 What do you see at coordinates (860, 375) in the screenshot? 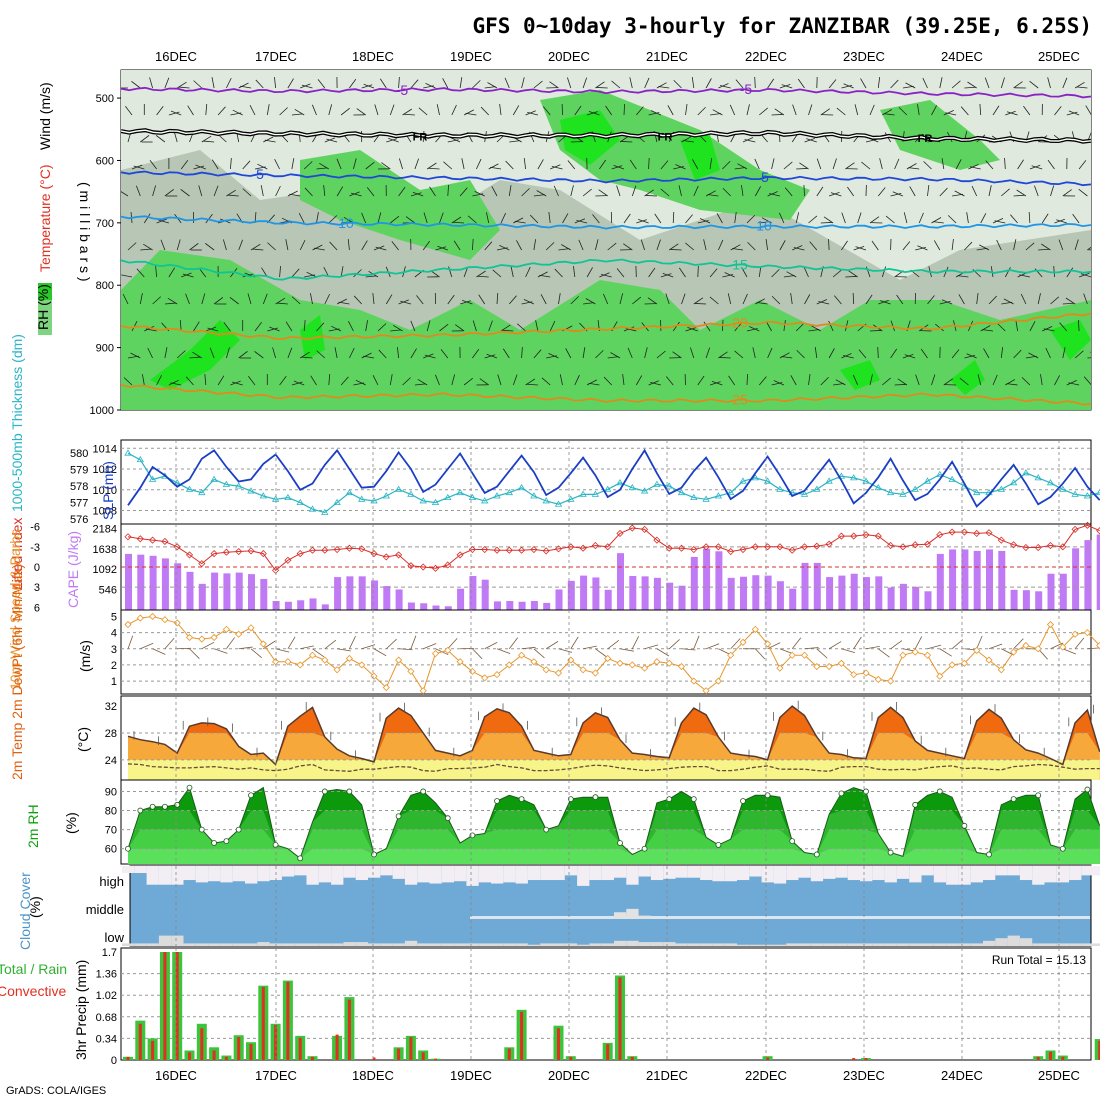
I see `rh-bright-region` at bounding box center [860, 375].